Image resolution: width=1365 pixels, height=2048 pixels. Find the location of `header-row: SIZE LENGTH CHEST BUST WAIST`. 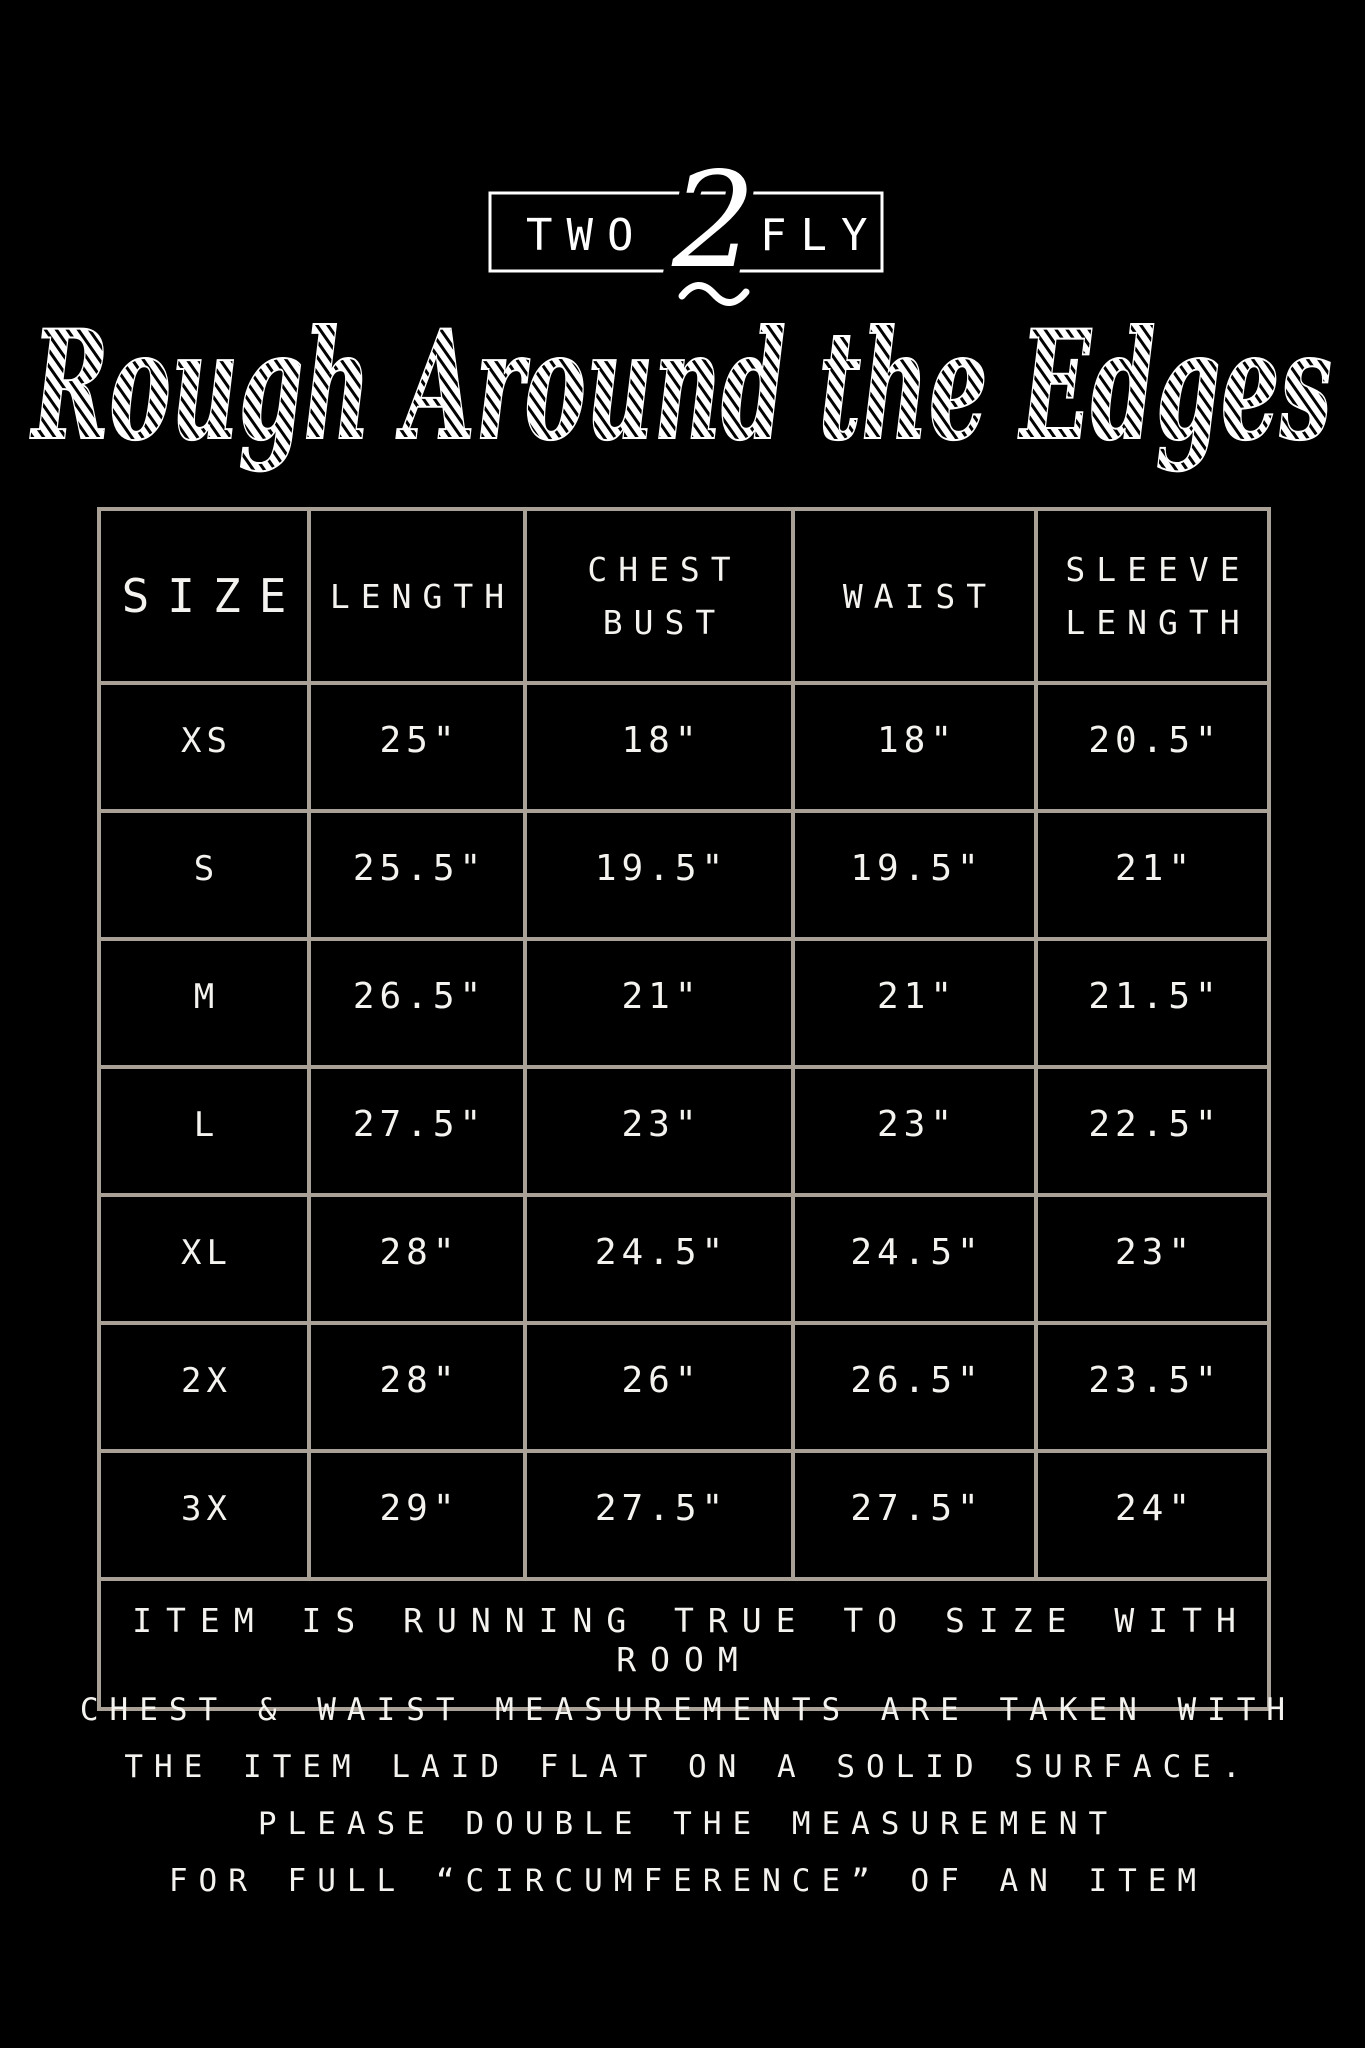

header-row: SIZE LENGTH CHEST BUST WAIST is located at coordinates (684, 596).